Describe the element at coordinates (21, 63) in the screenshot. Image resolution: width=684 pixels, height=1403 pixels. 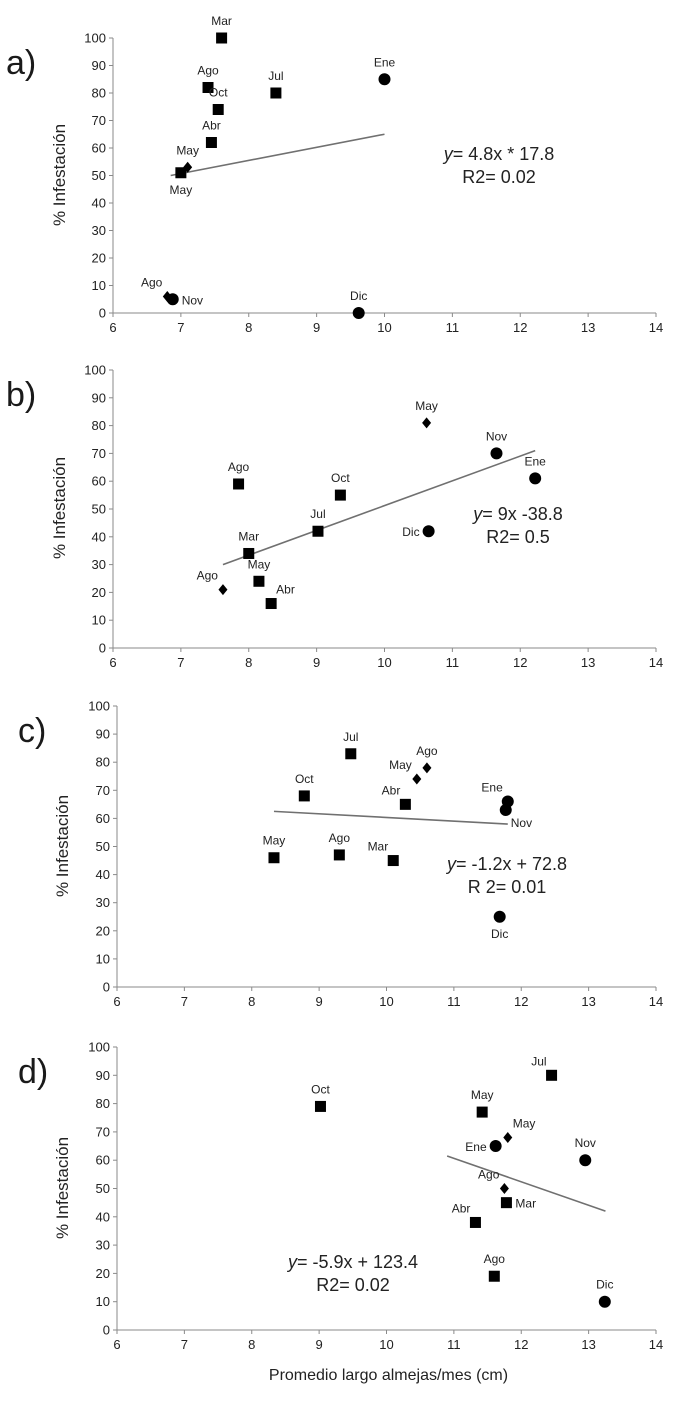
I see `panel-letter: a)` at that location.